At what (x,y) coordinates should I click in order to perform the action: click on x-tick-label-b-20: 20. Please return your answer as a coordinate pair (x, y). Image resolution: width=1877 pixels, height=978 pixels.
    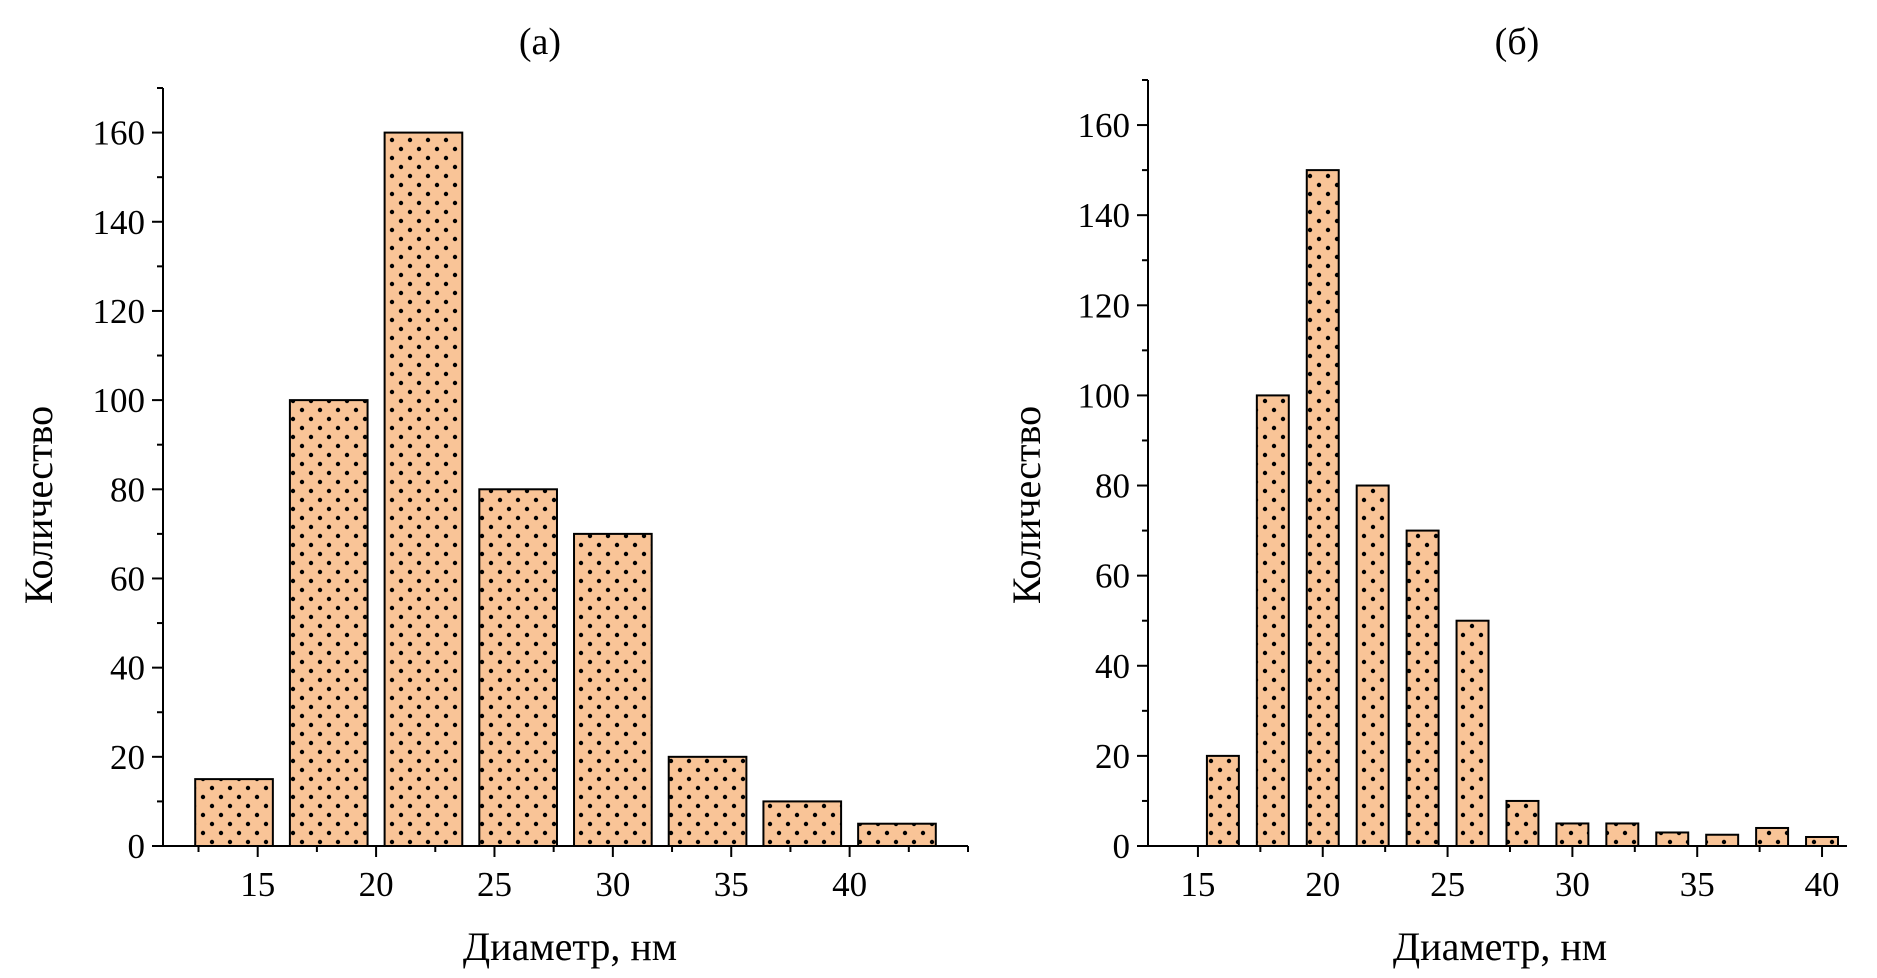
    Looking at the image, I should click on (1322, 884).